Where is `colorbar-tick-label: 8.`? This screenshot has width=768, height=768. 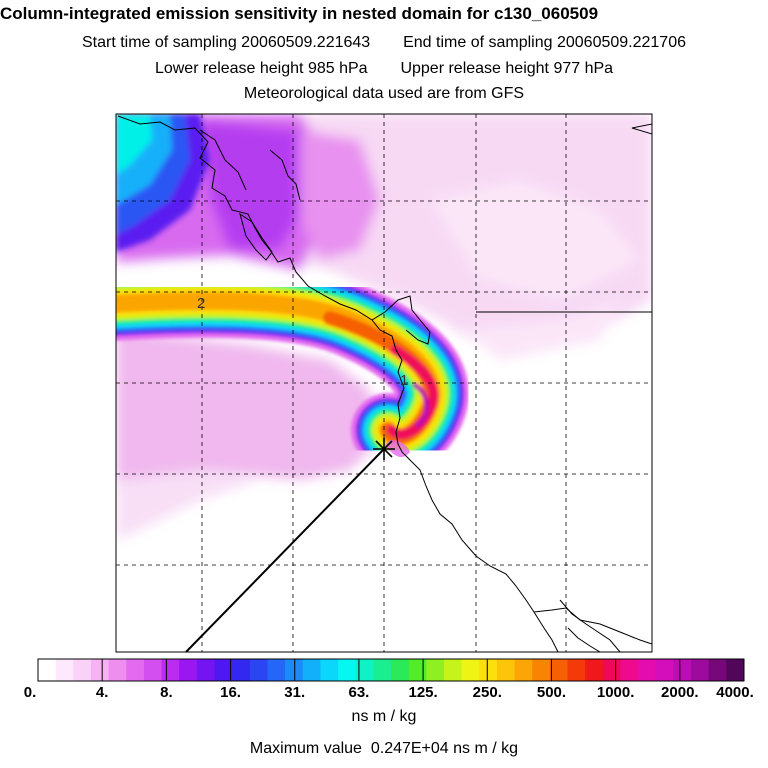 colorbar-tick-label: 8. is located at coordinates (166, 692).